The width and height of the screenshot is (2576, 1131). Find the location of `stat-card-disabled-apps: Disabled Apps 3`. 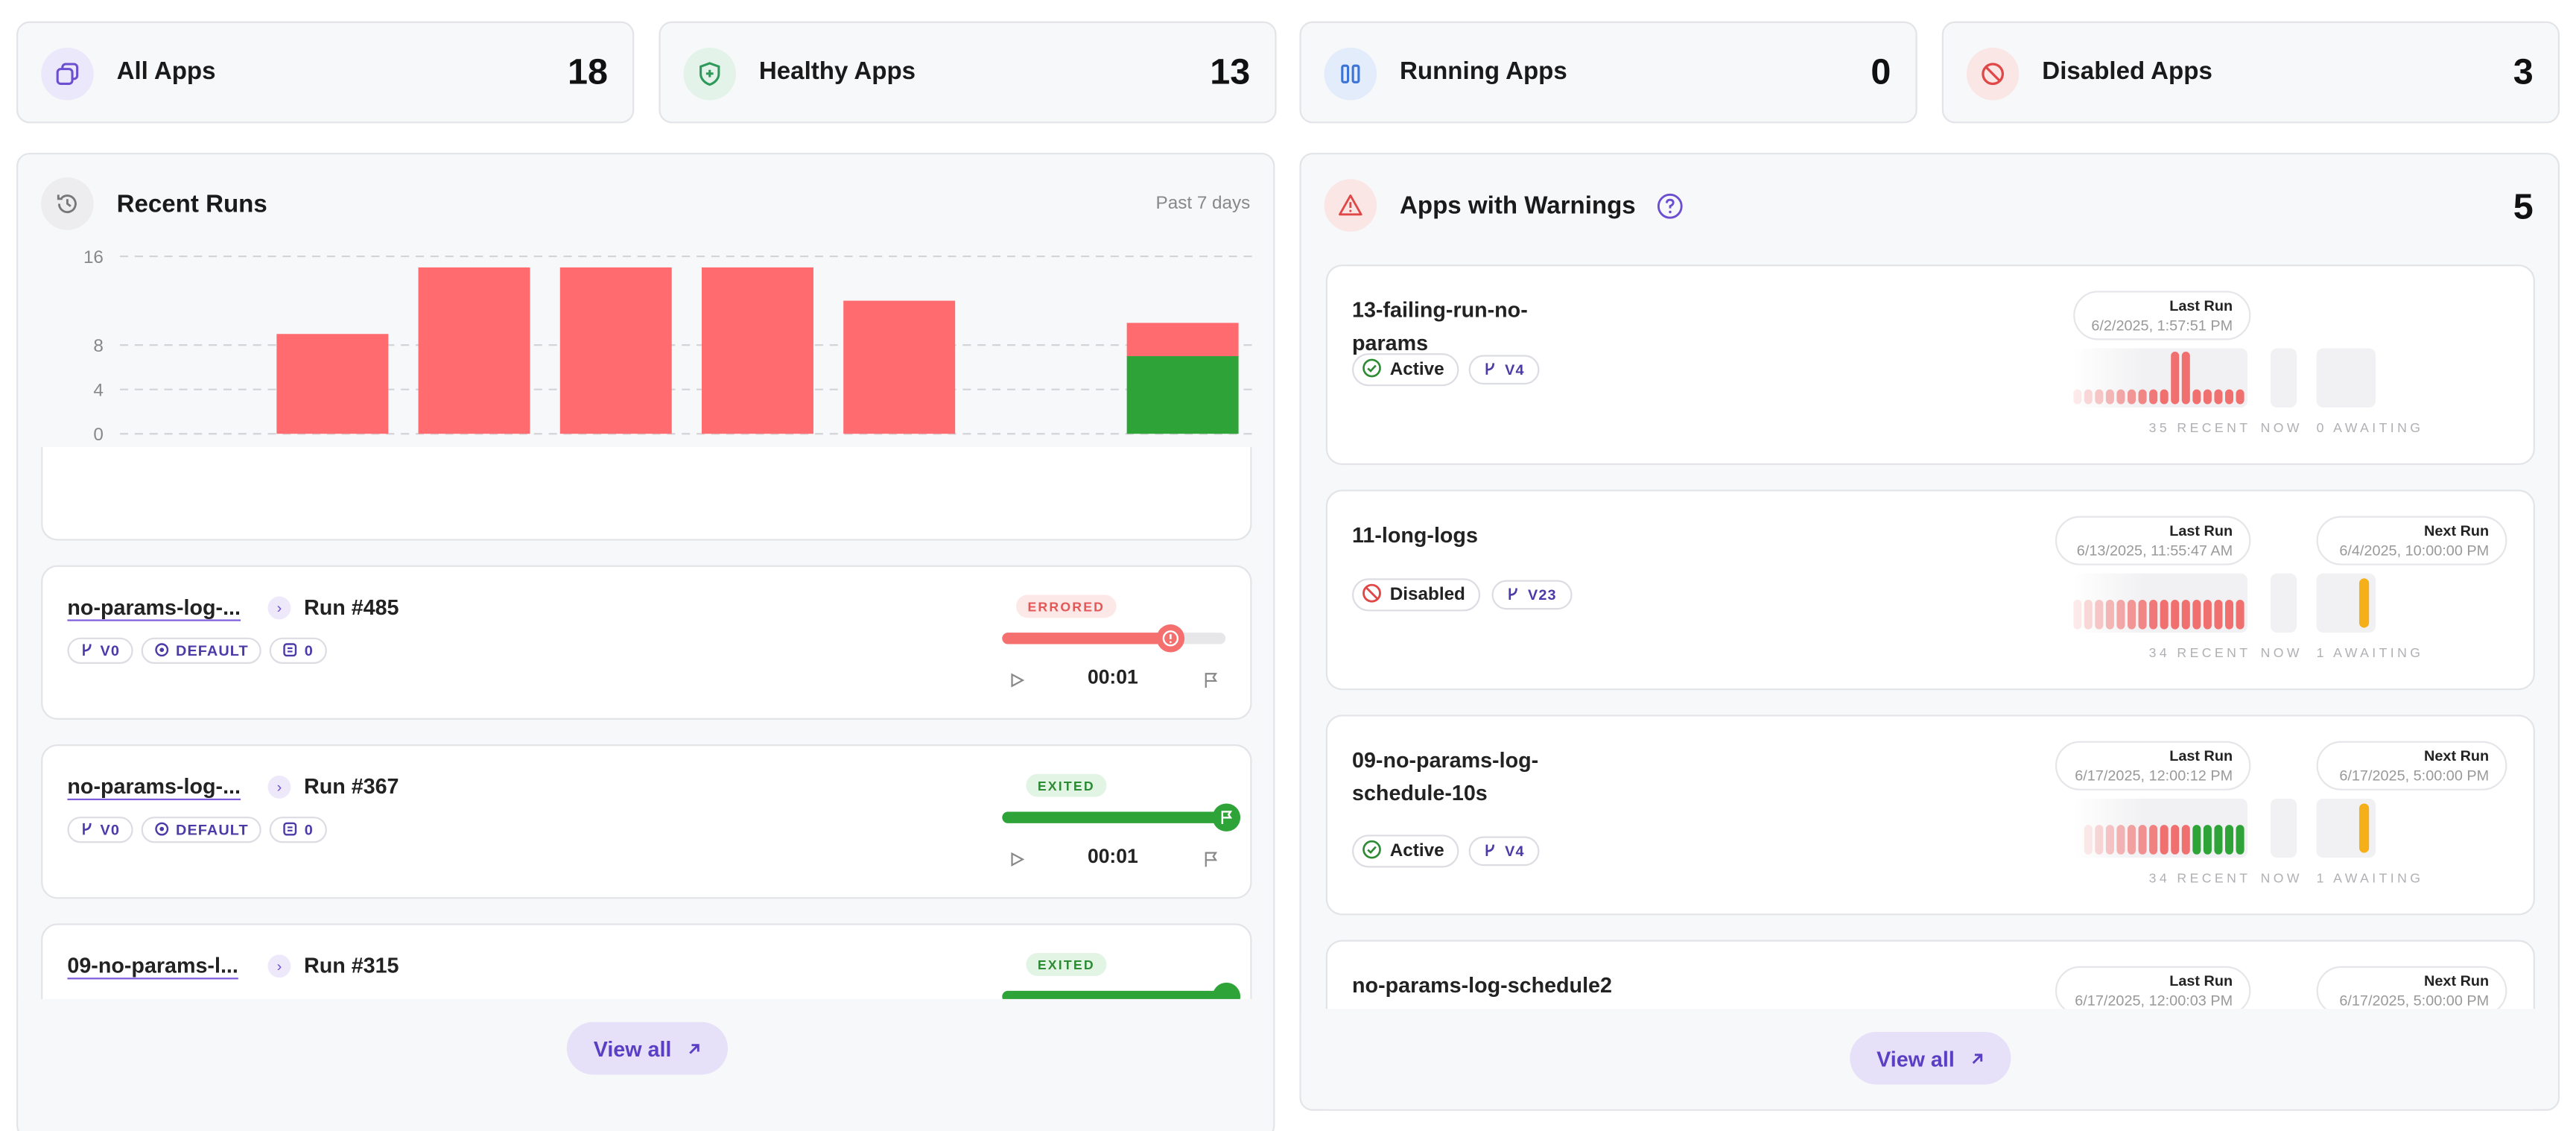

stat-card-disabled-apps: Disabled Apps 3 is located at coordinates (2251, 73).